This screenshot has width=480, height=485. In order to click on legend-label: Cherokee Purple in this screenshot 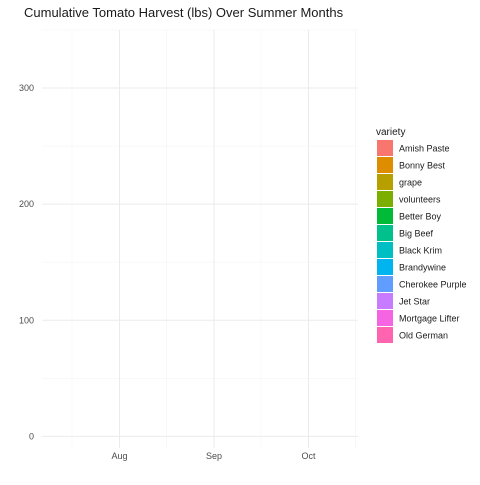, I will do `click(433, 285)`.